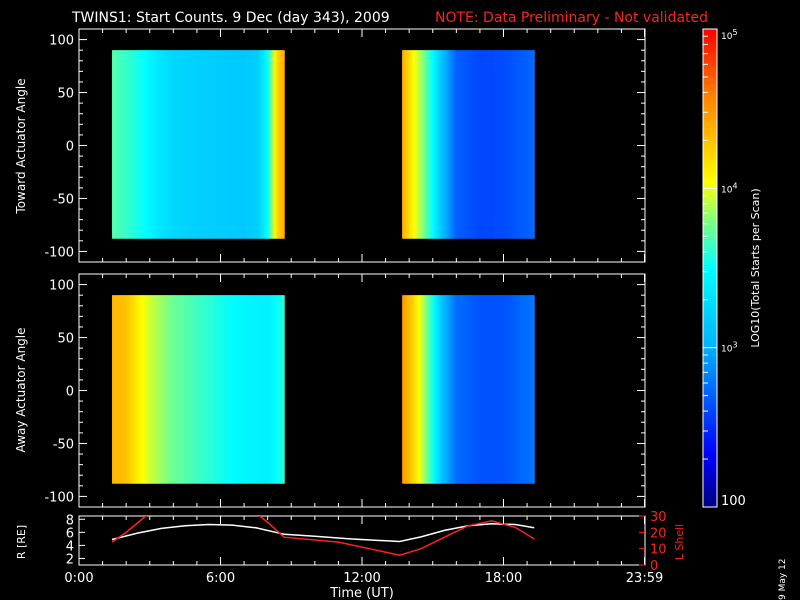 Image resolution: width=800 pixels, height=600 pixels. I want to click on colorbar-tick-exponent: 4, so click(734, 185).